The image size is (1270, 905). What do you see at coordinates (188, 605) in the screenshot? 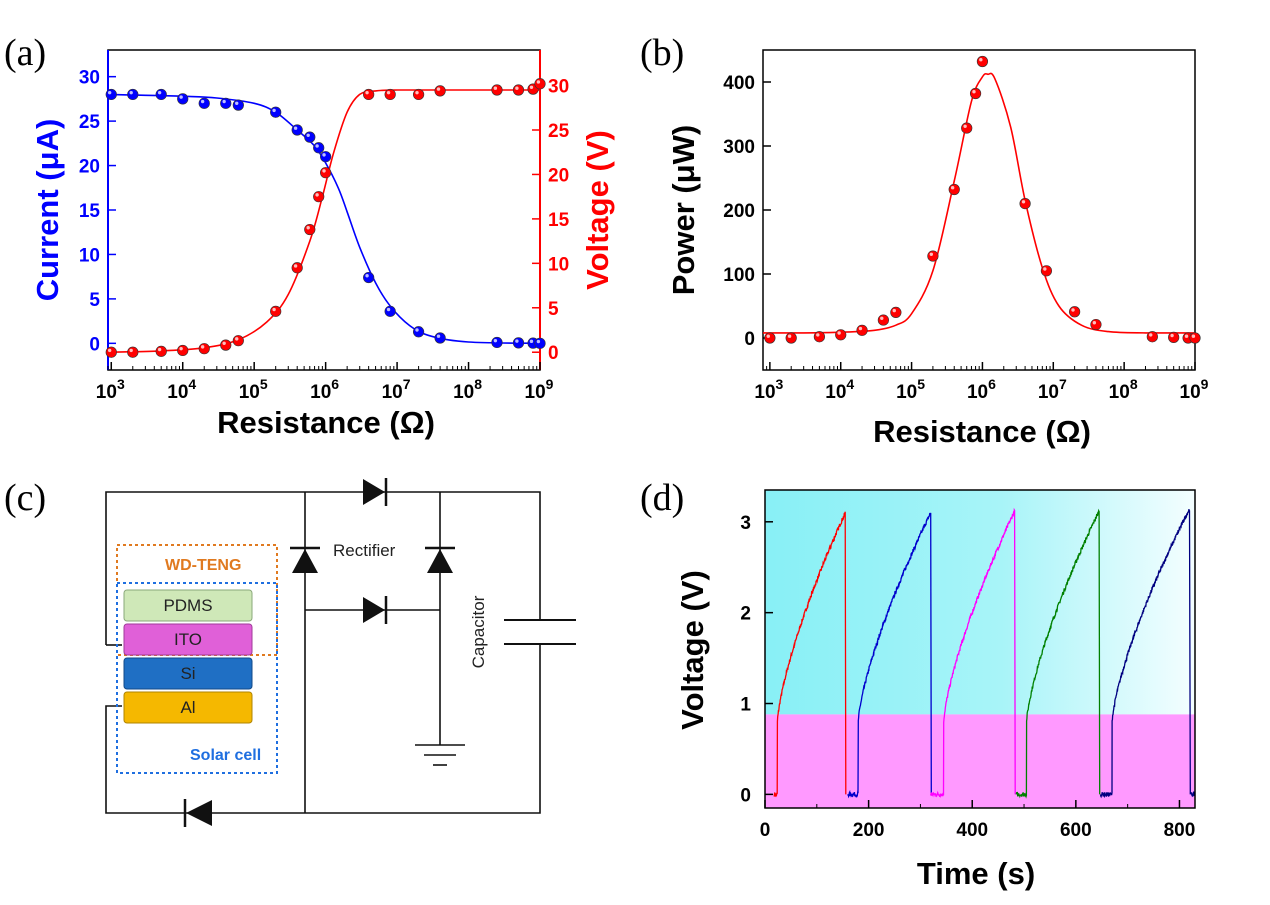
I see `layer-pdms` at bounding box center [188, 605].